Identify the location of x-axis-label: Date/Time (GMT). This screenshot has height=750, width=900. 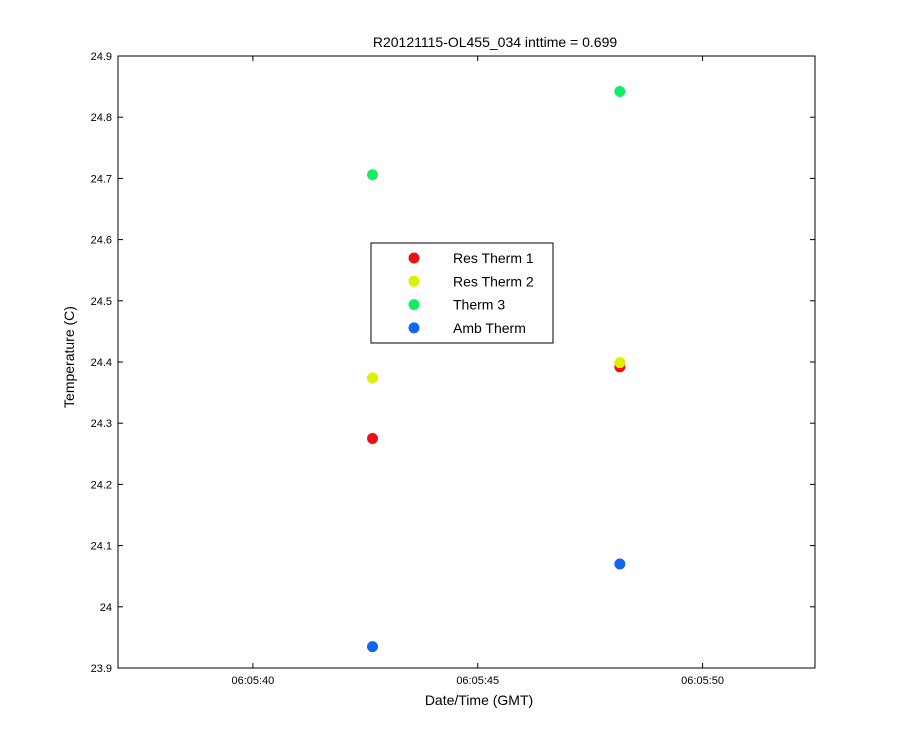
(479, 700).